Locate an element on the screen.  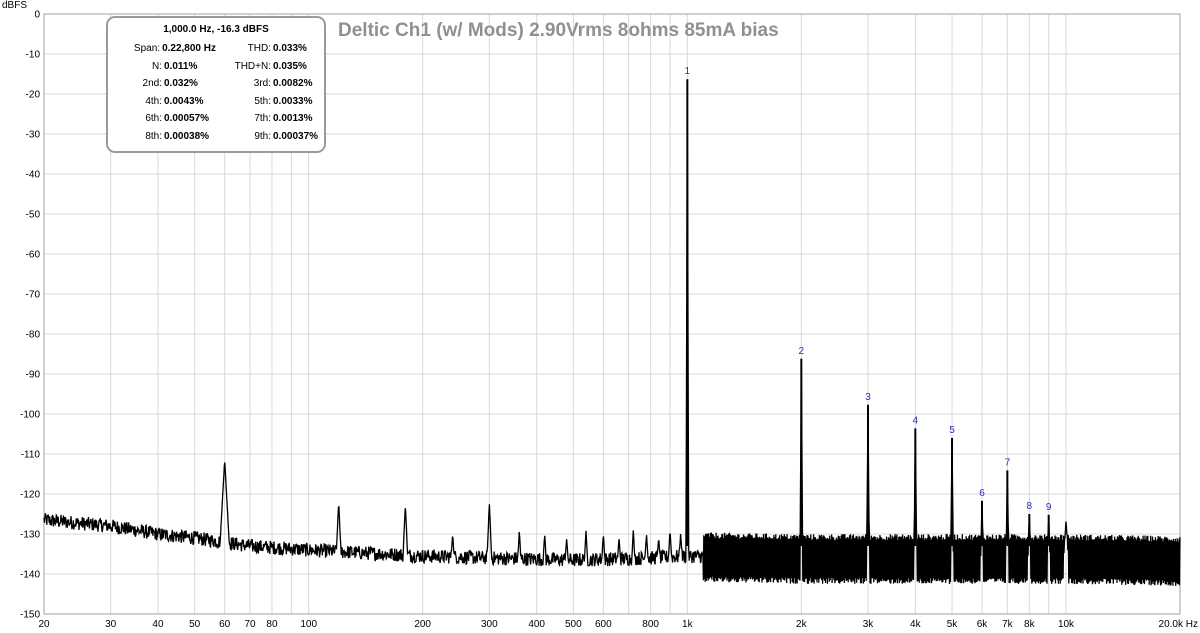
info-row: N: 0.011% THD+N: 0.035% is located at coordinates (216, 67).